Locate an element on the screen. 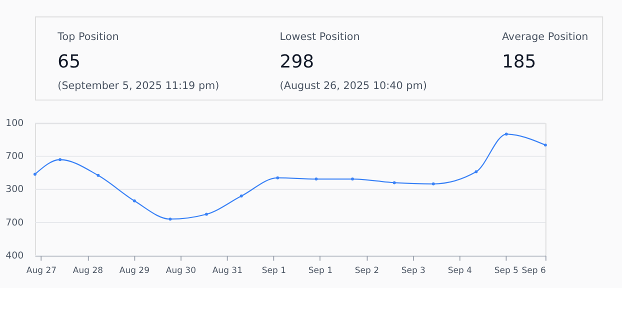 Image resolution: width=622 pixels, height=326 pixels. text: 300 is located at coordinates (15, 190).